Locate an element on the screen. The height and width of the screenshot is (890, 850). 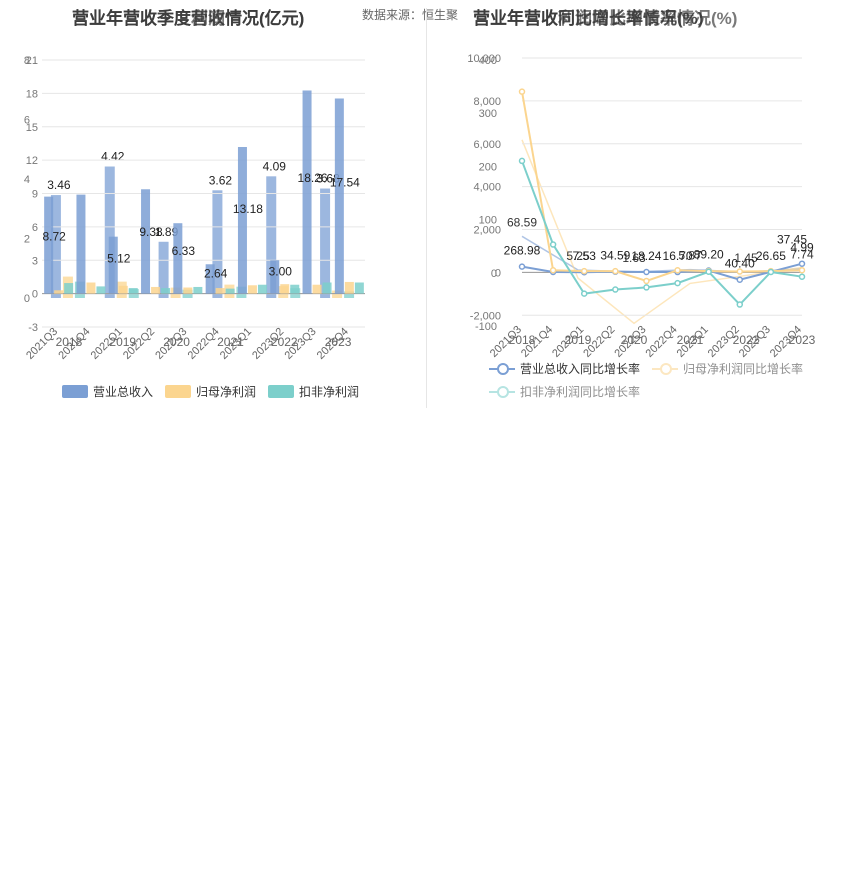
point-value-label: 268.98 is located at coordinates (522, 251).